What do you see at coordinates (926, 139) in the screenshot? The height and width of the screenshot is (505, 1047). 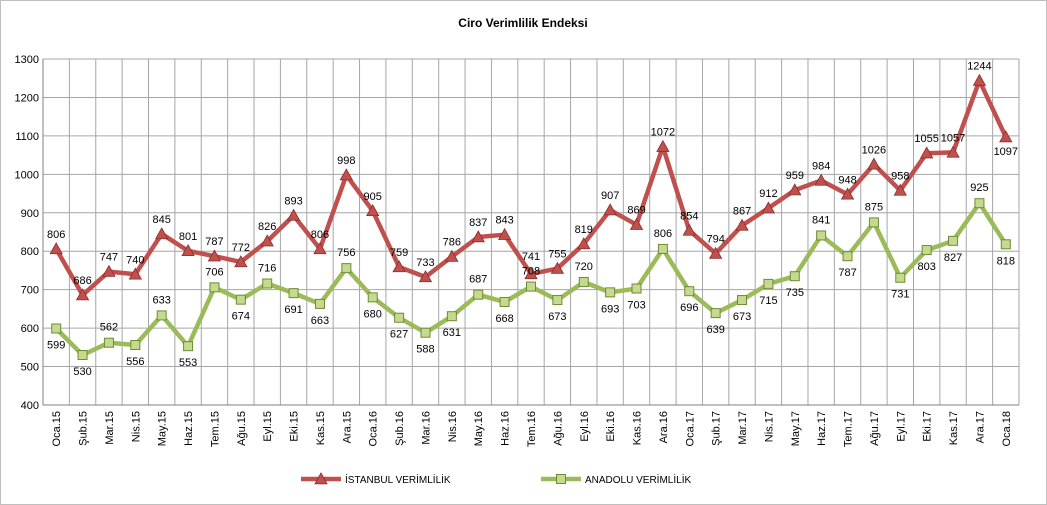 I see `data-label-istanbul: 1055` at bounding box center [926, 139].